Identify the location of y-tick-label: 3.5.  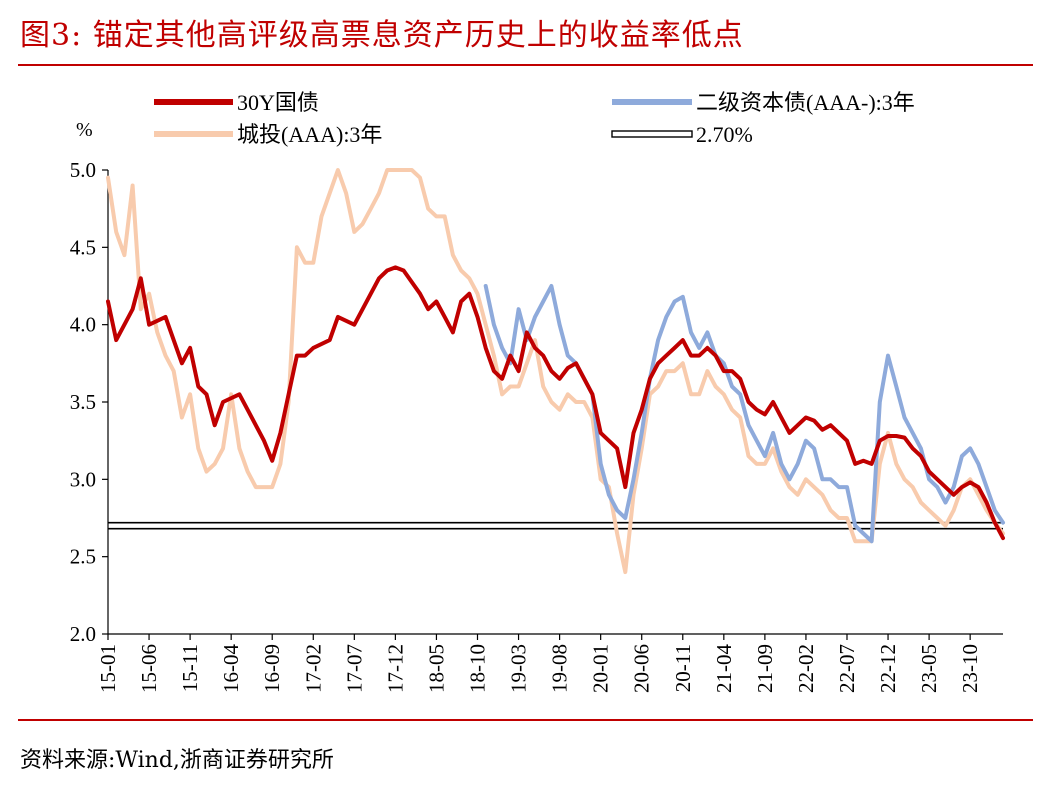
(83, 402).